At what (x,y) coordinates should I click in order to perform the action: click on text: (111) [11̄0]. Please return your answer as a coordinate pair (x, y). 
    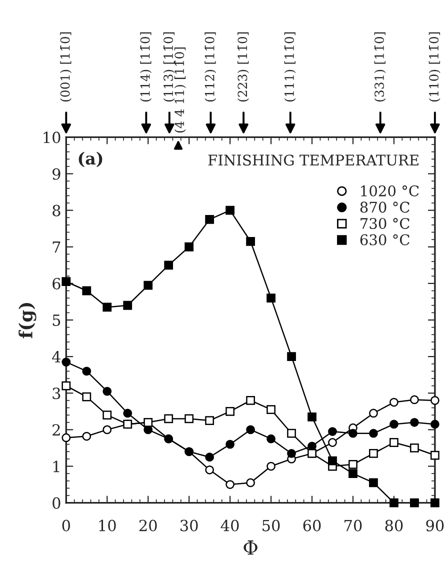
    Looking at the image, I should click on (290, 67).